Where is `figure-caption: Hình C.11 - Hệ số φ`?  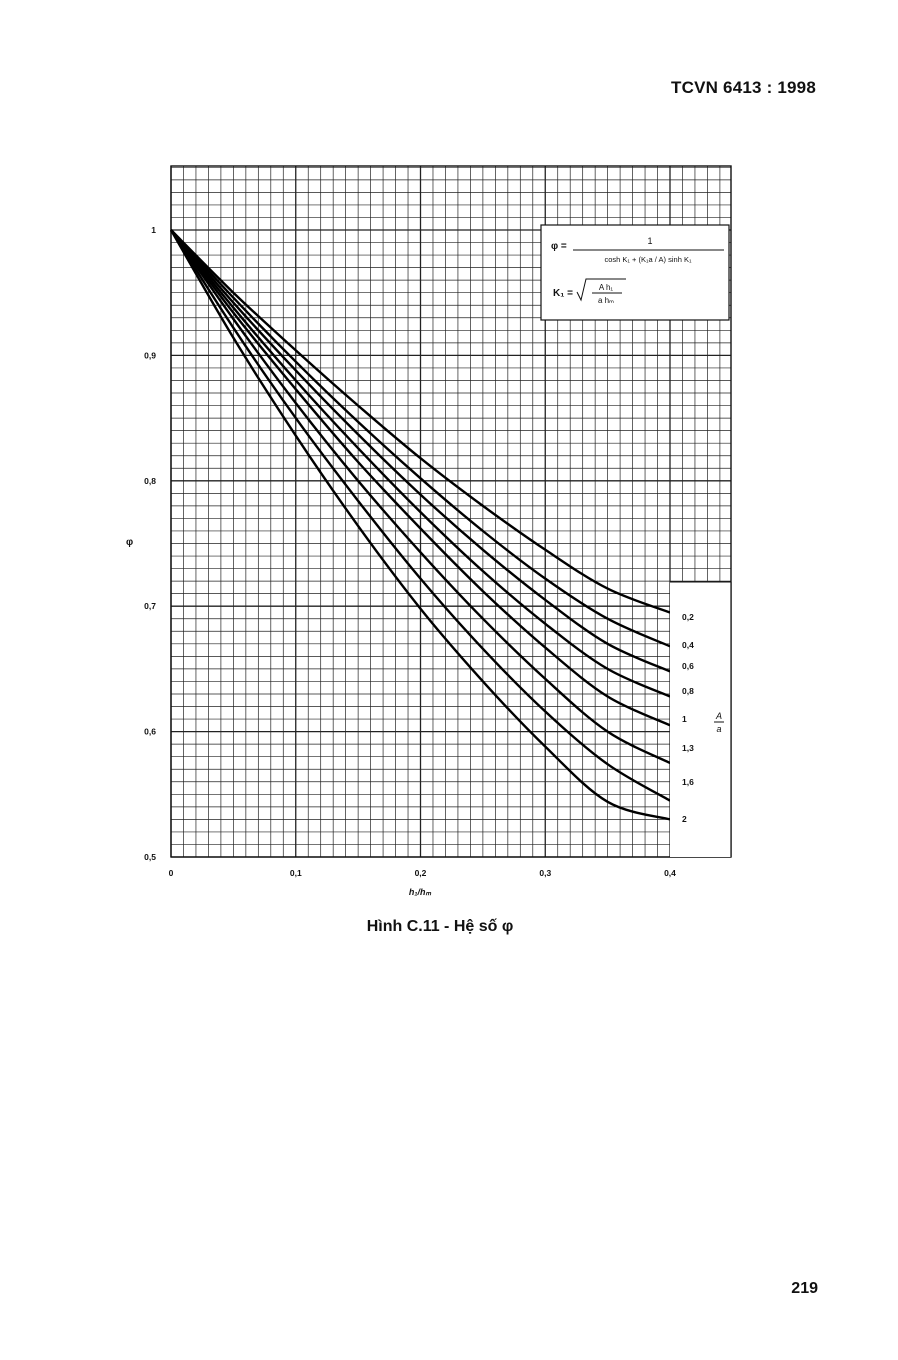 figure-caption: Hình C.11 - Hệ số φ is located at coordinates (440, 926).